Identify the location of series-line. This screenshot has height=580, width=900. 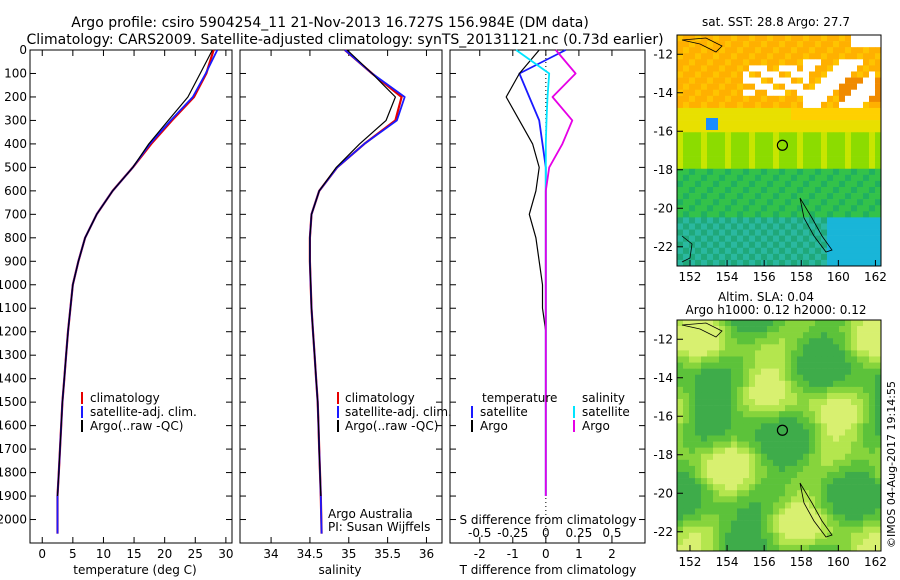
(352, 273).